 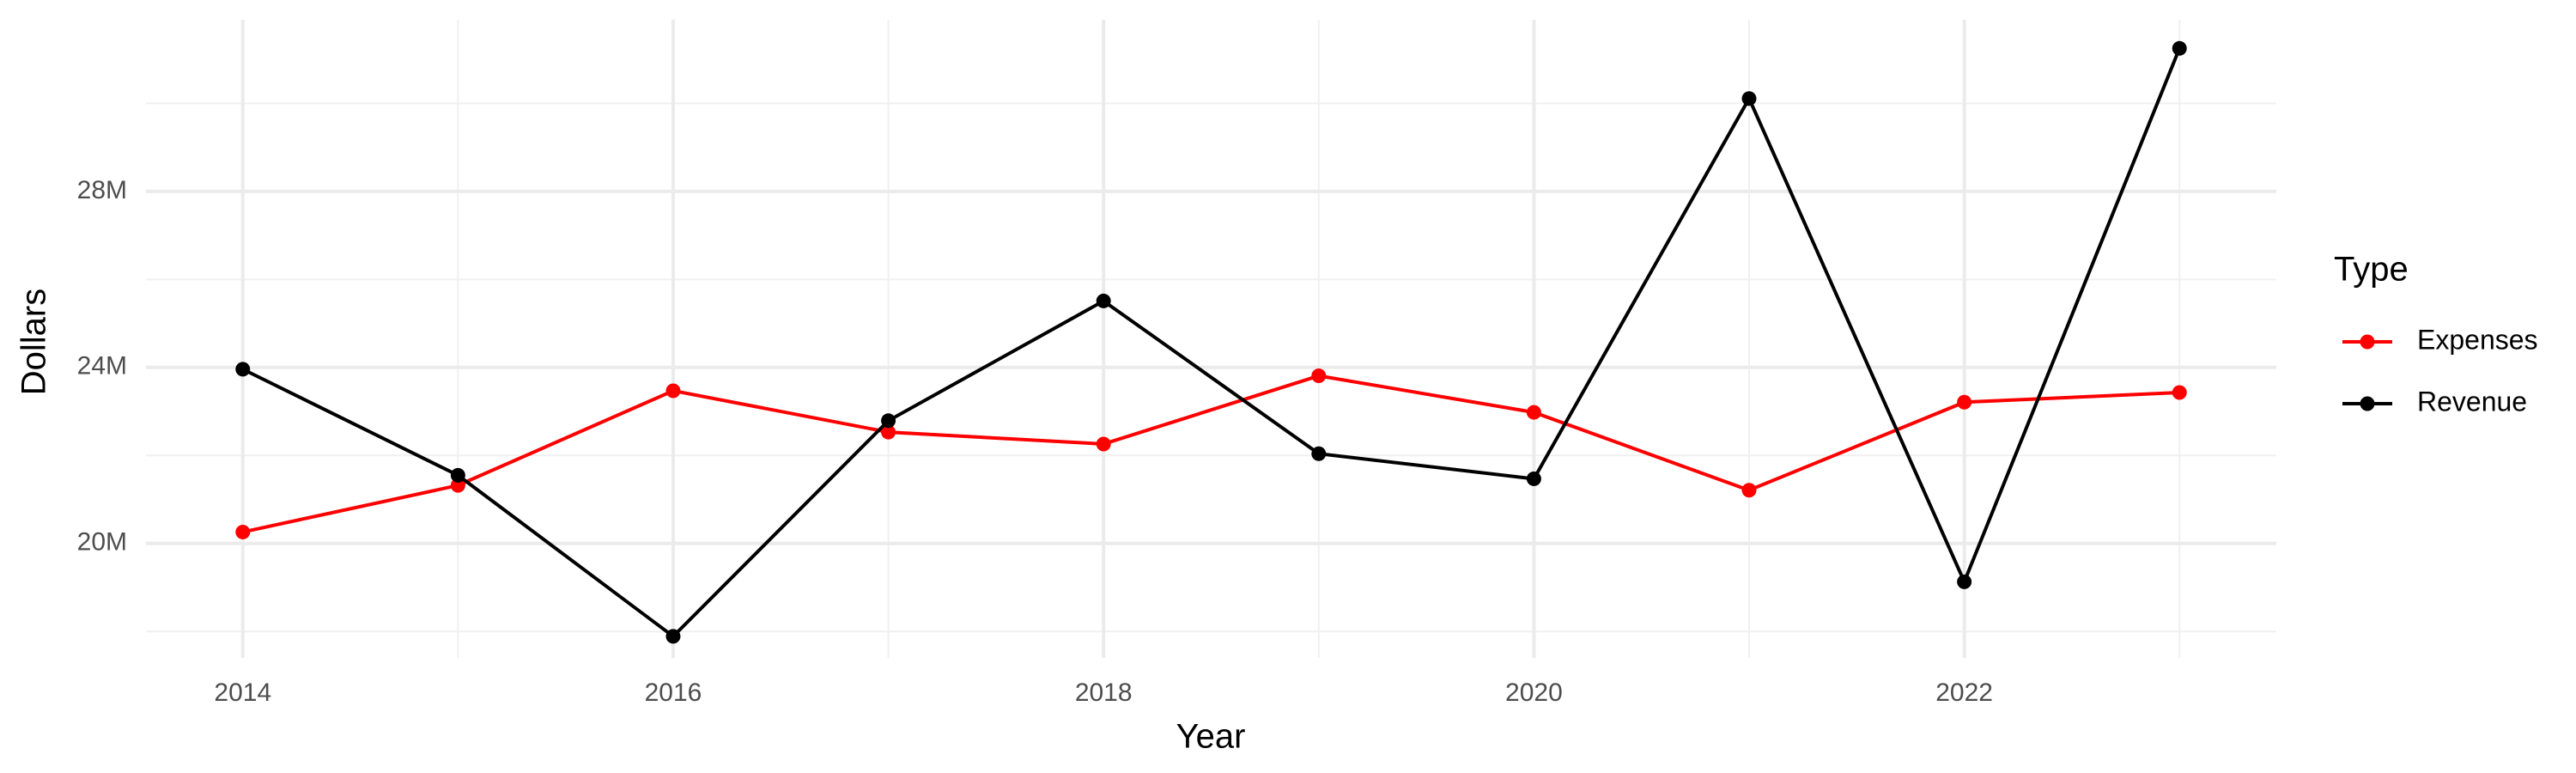 What do you see at coordinates (1211, 737) in the screenshot?
I see `x-axis-title: Year` at bounding box center [1211, 737].